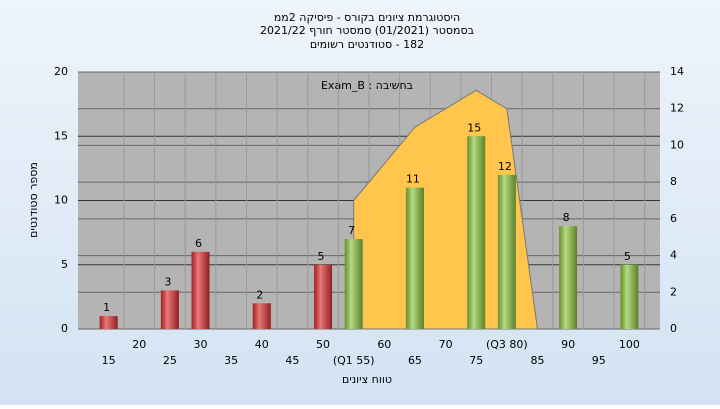 The width and height of the screenshot is (720, 409). Describe the element at coordinates (167, 281) in the screenshot. I see `data-label: 3` at that location.